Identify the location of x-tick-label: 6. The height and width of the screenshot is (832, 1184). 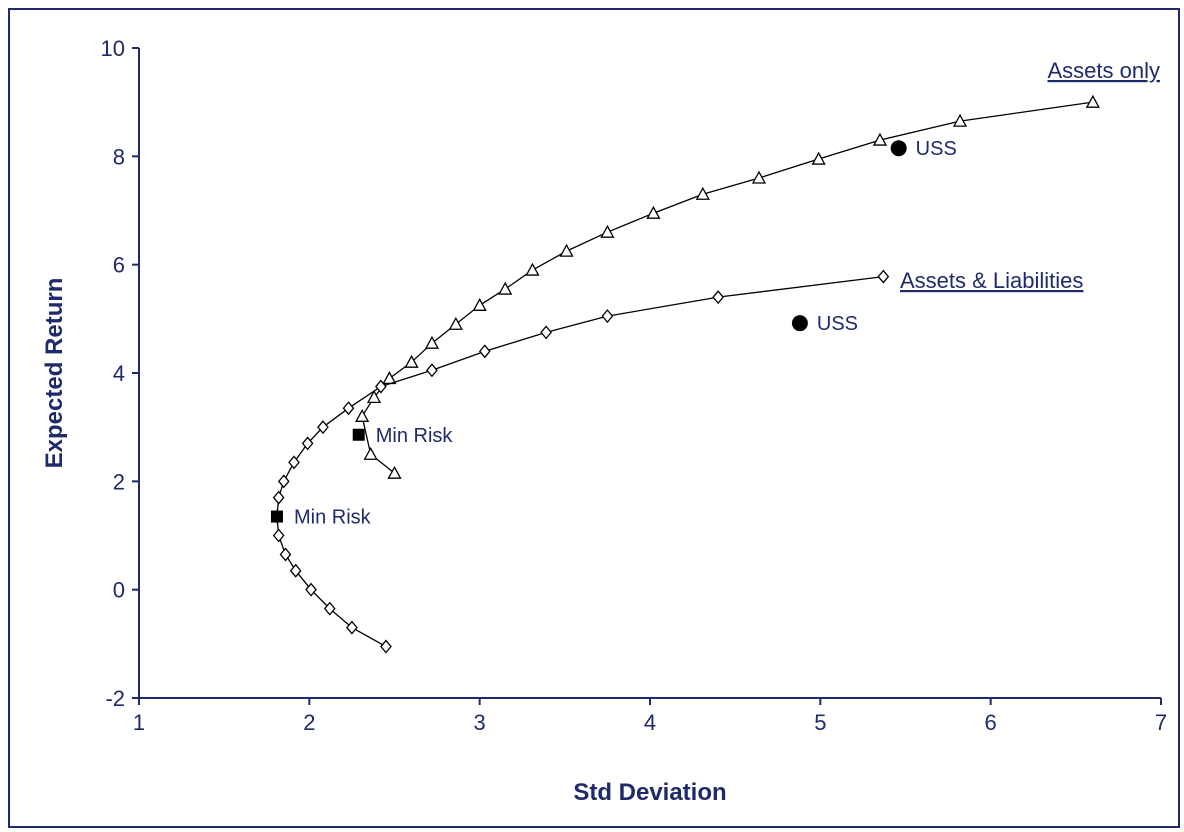
(991, 722).